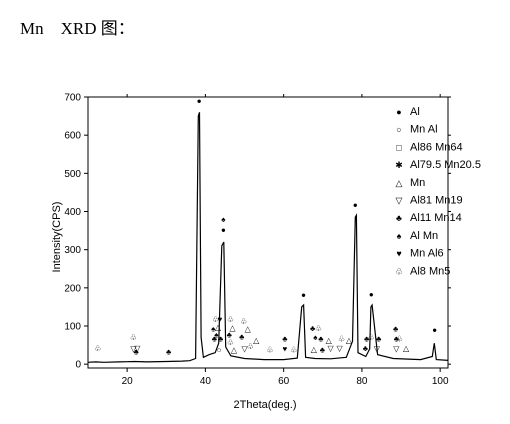  Describe the element at coordinates (206, 381) in the screenshot. I see `x-tick-label: 40` at that location.